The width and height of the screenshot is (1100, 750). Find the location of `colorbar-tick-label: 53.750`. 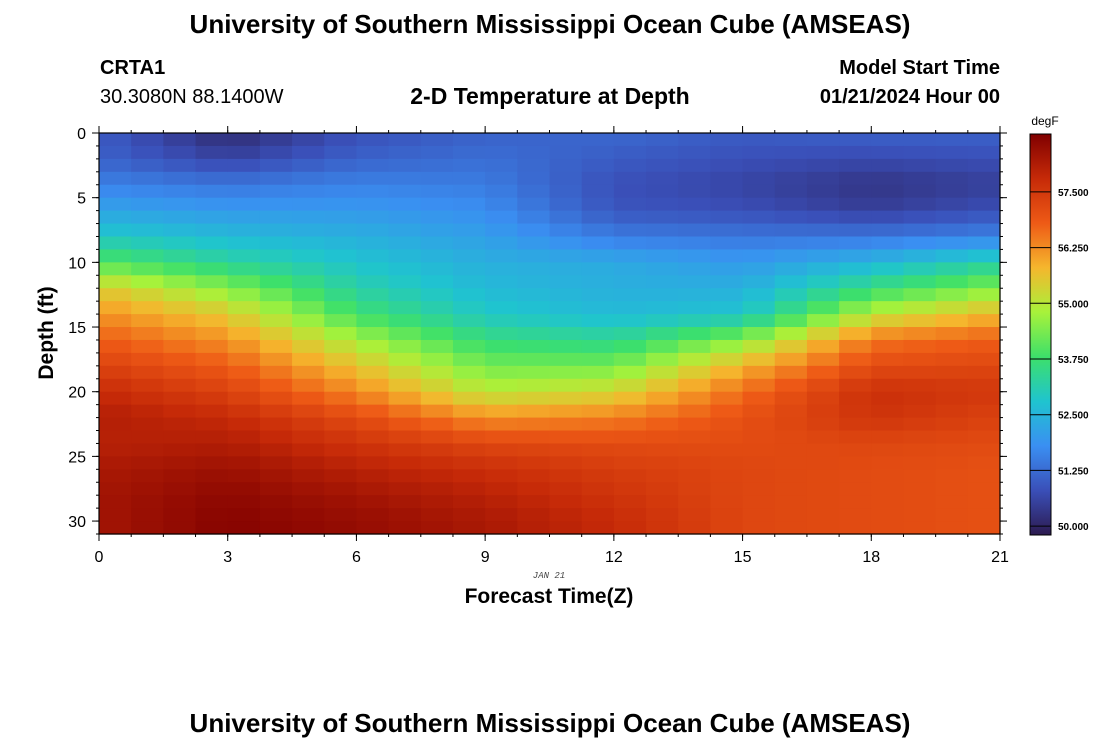

colorbar-tick-label: 53.750 is located at coordinates (1073, 360).